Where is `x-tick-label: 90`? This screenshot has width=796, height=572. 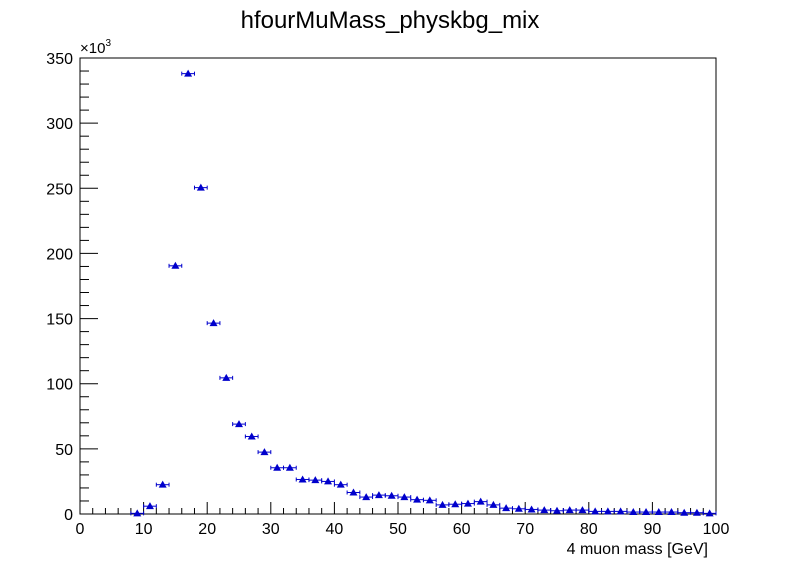
x-tick-label: 90 is located at coordinates (653, 529).